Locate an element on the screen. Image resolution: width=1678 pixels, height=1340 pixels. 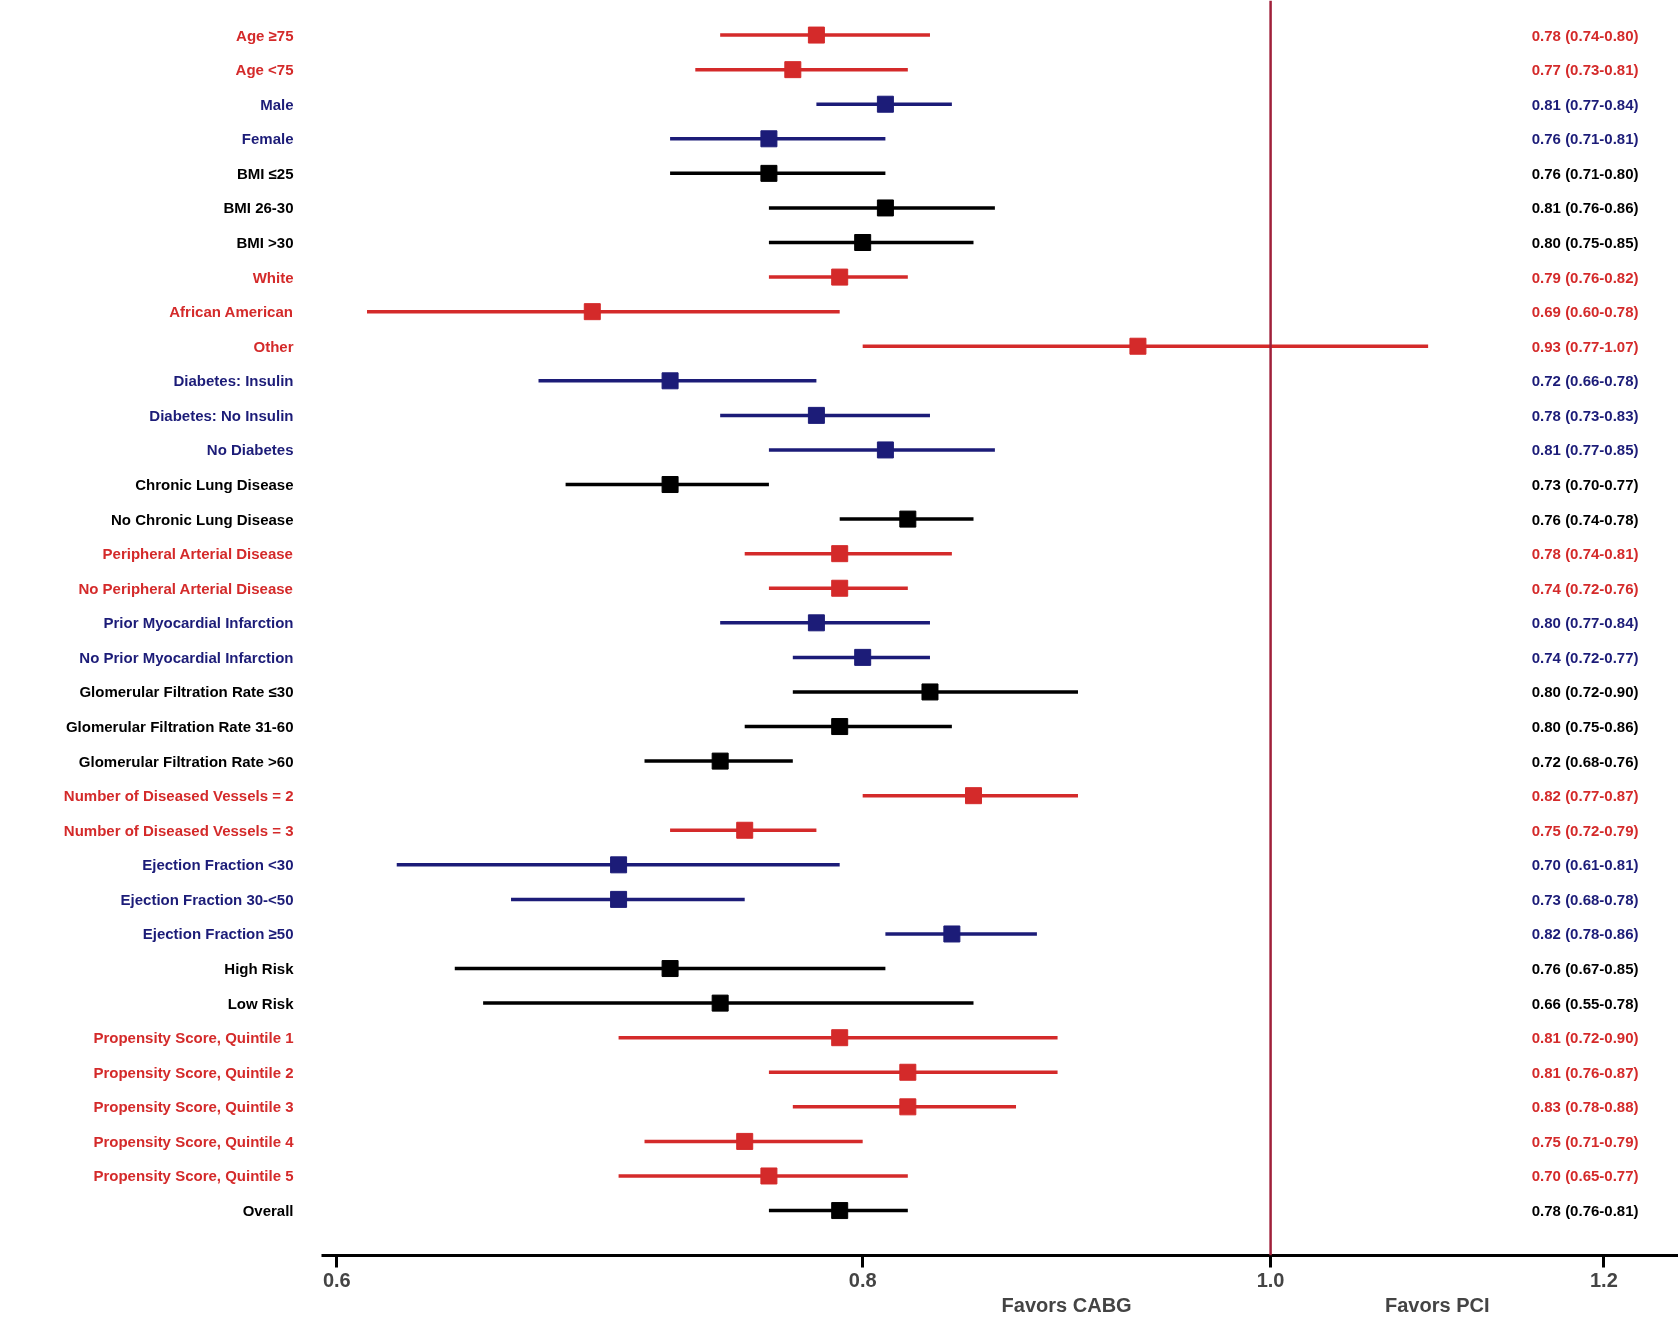
y-tick-label: White is located at coordinates (273, 277).